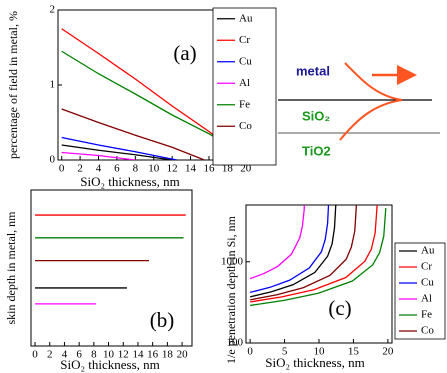  What do you see at coordinates (53, 10) in the screenshot?
I see `y-tick-label: 2` at bounding box center [53, 10].